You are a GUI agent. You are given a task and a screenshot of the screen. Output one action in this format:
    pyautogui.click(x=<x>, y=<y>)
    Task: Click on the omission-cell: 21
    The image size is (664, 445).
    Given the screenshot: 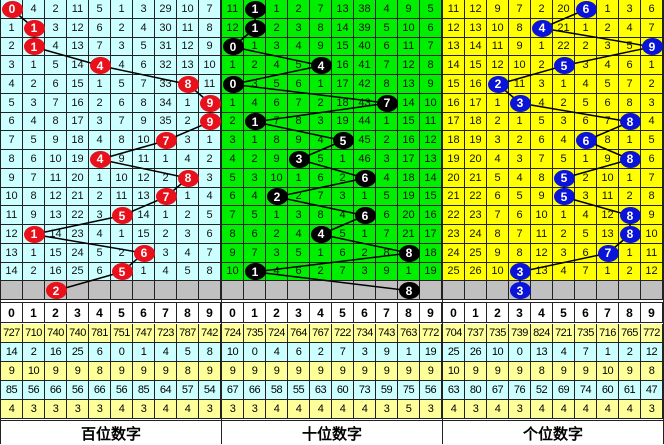 What is the action you would take?
    pyautogui.click(x=476, y=178)
    